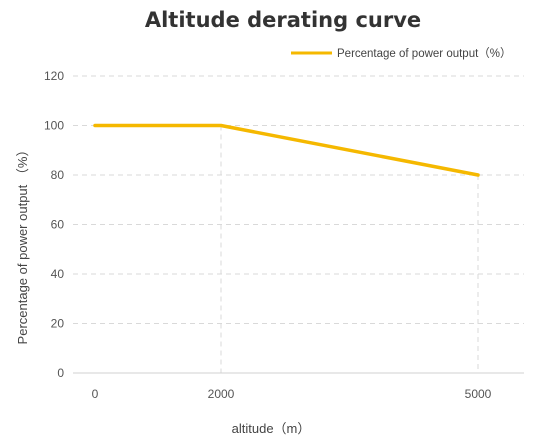  What do you see at coordinates (292, 394) in the screenshot?
I see `x-tick-labels: 0 2000 5000` at bounding box center [292, 394].